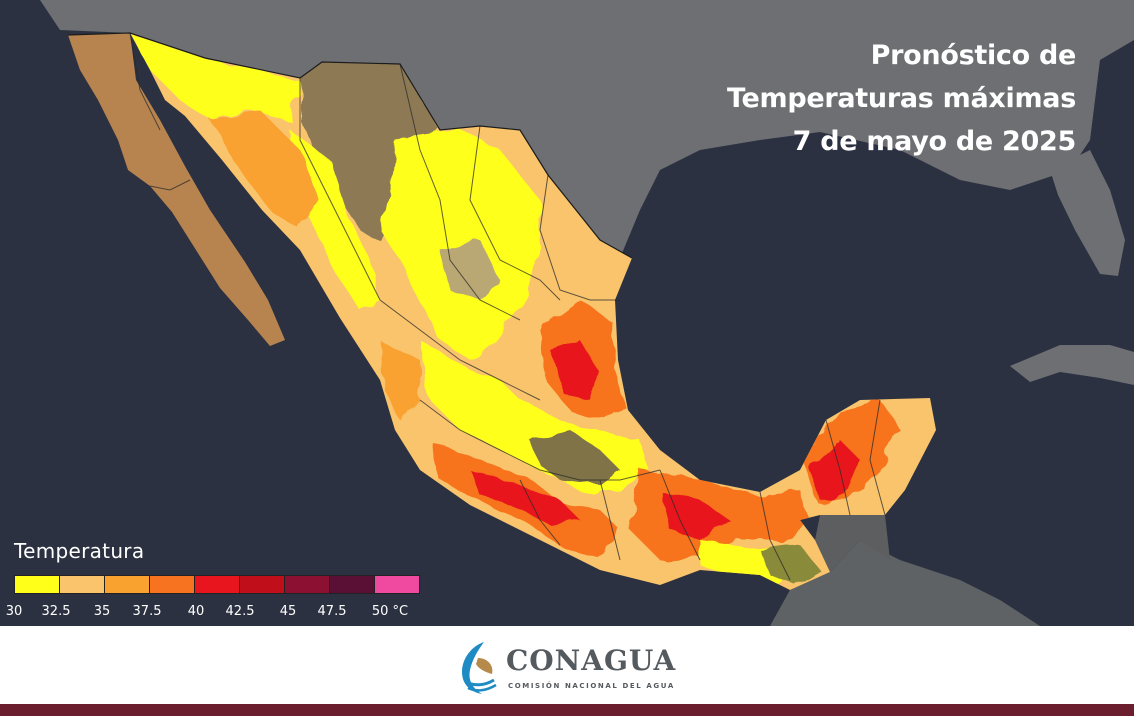 This screenshot has height=716, width=1134. I want to click on zone-bare-center, so click(575, 457).